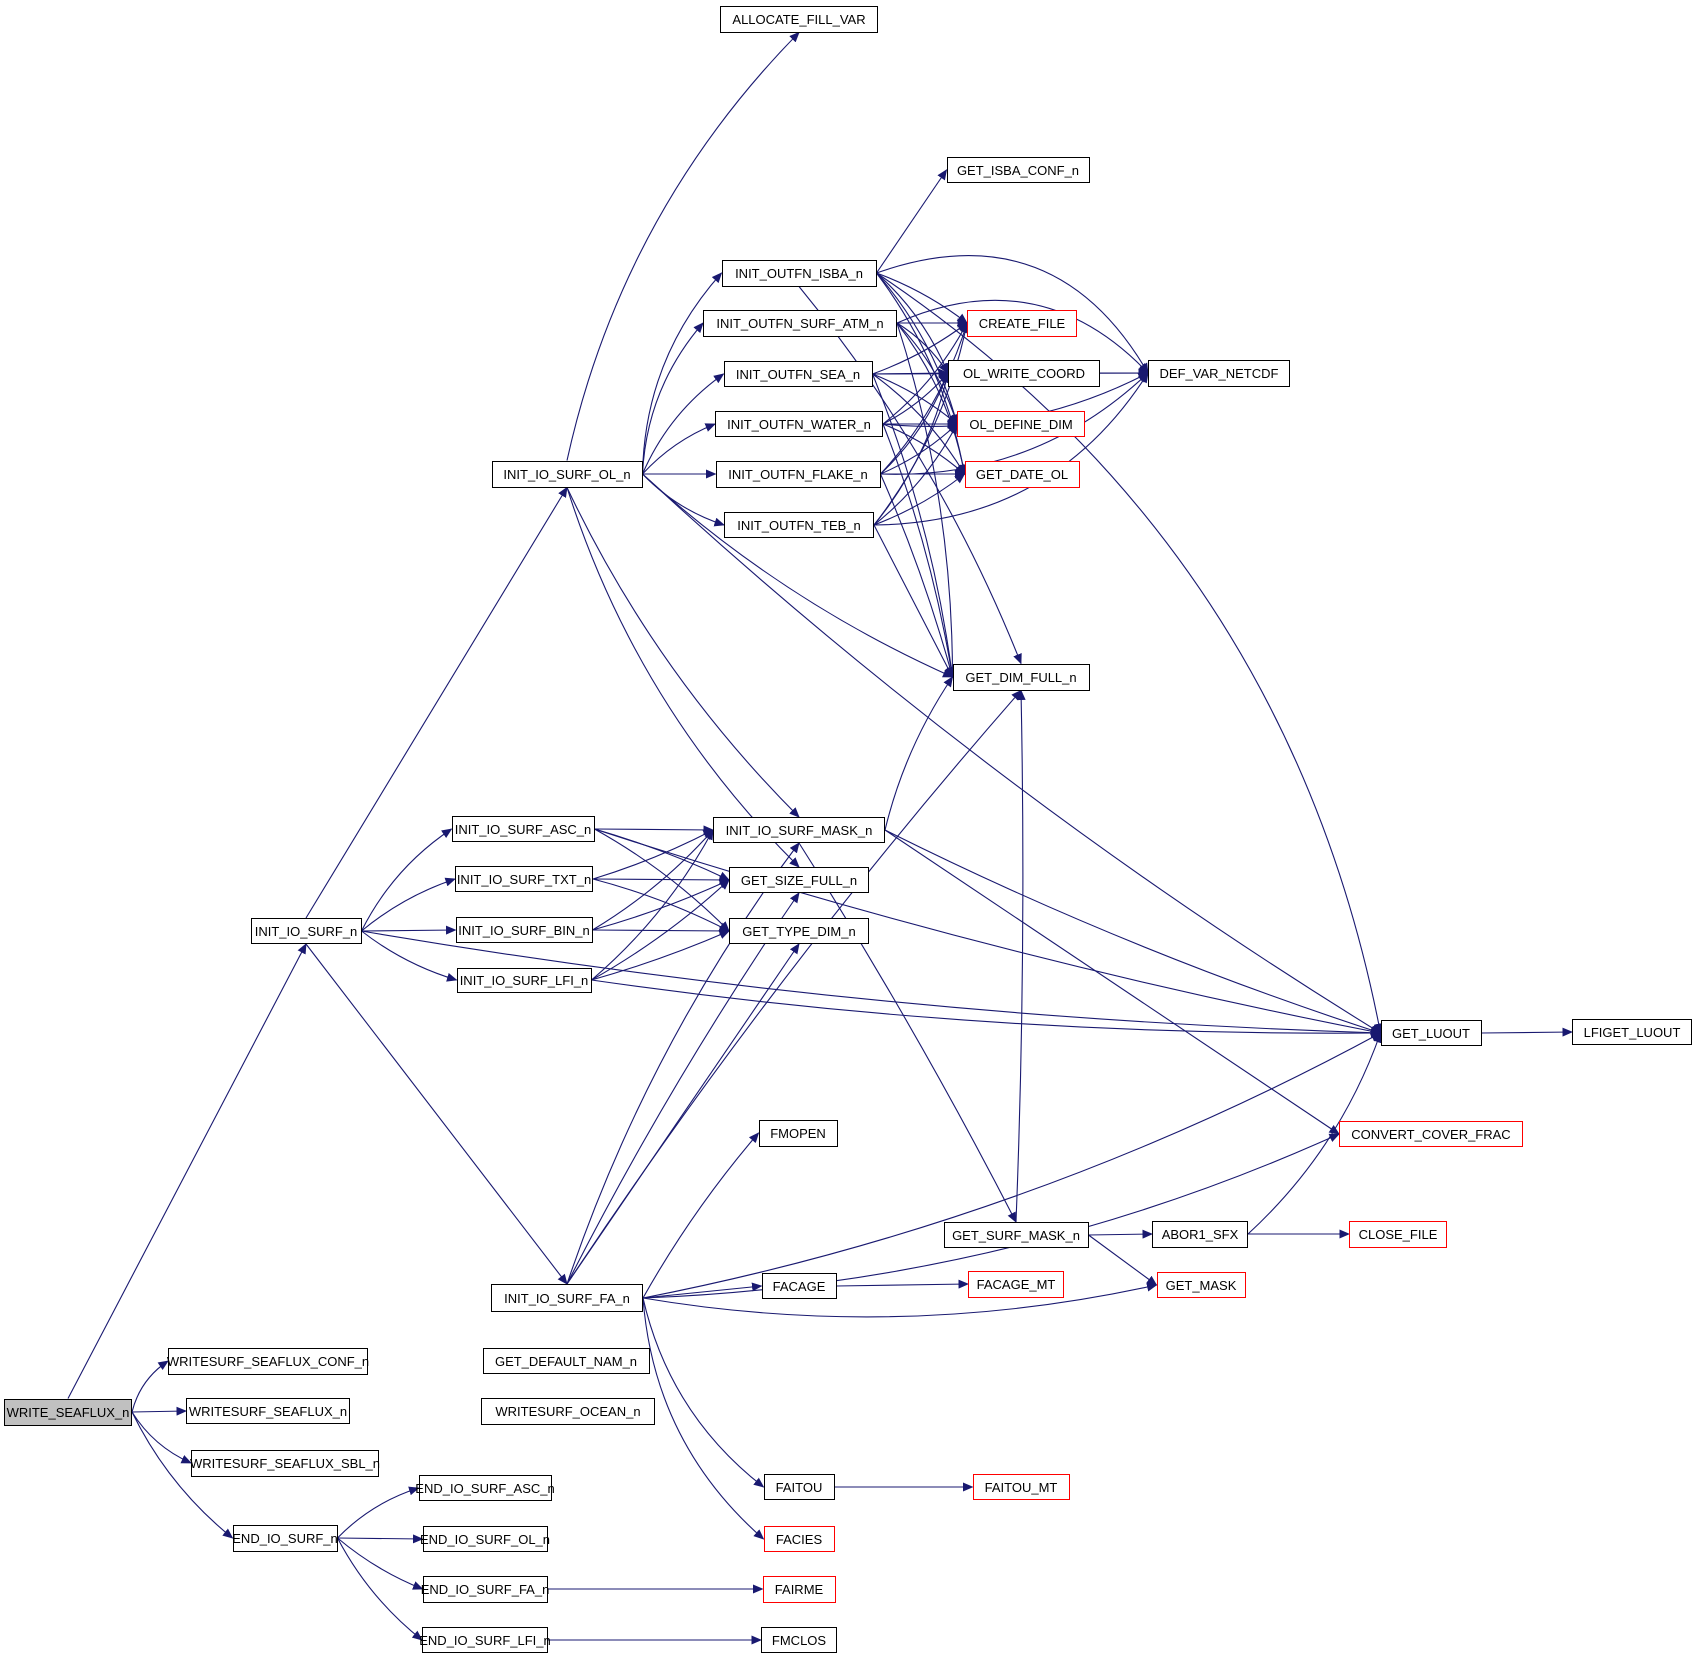 Image resolution: width=1696 pixels, height=1659 pixels. What do you see at coordinates (920, 348) in the screenshot?
I see `edge-outfn_sea-to-create_file` at bounding box center [920, 348].